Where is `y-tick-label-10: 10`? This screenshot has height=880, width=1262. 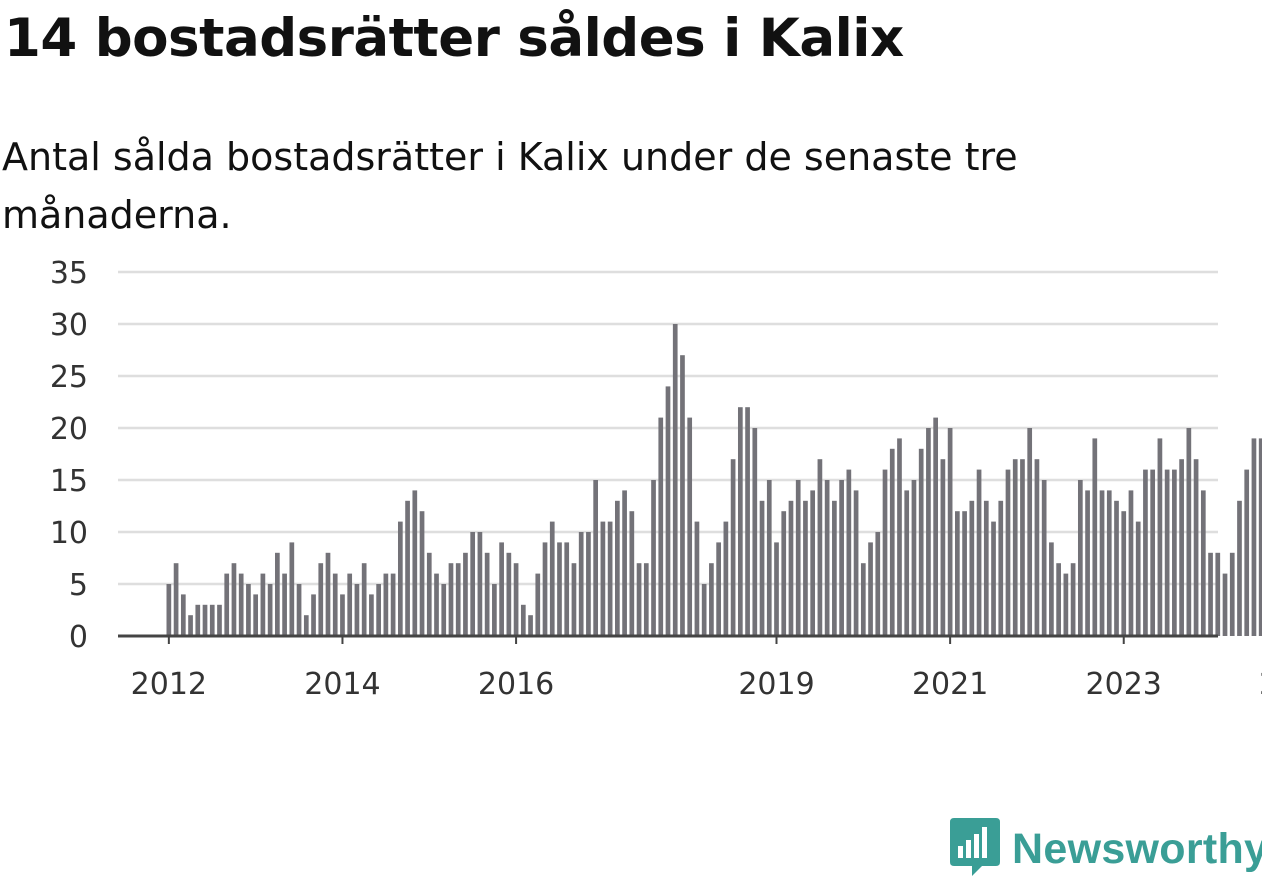
y-tick-label-10: 10 is located at coordinates (69, 533).